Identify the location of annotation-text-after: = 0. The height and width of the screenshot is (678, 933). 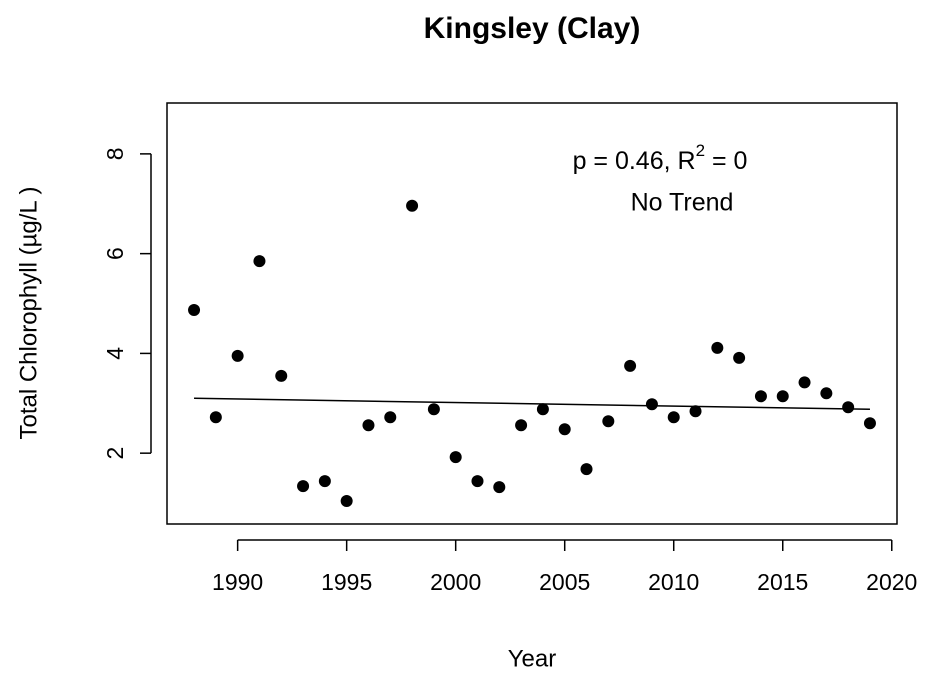
(726, 161).